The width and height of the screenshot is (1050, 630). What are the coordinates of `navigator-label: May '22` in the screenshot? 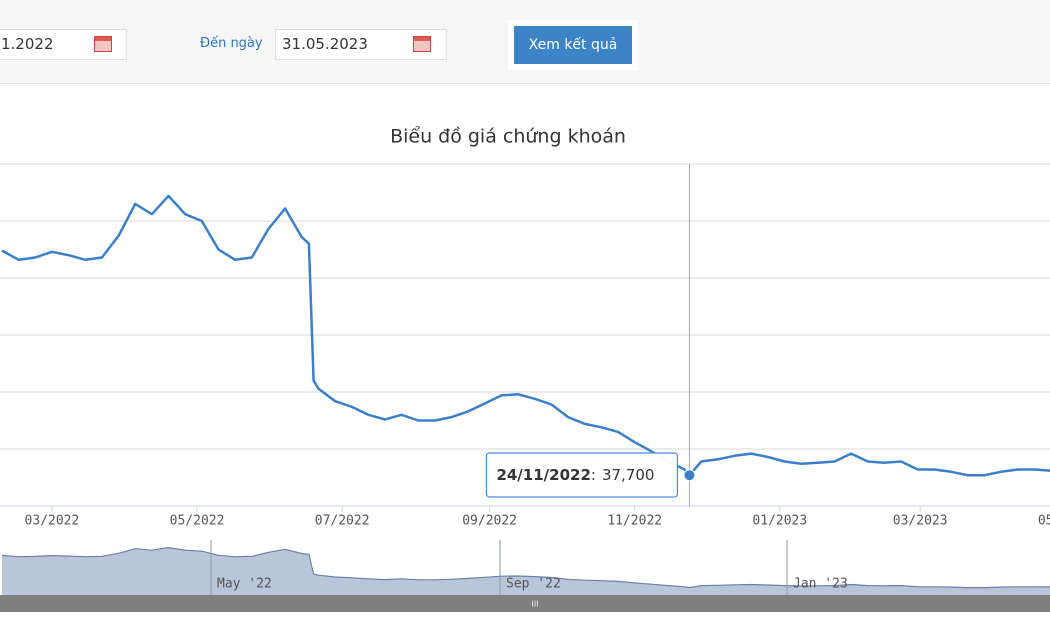 It's located at (244, 584).